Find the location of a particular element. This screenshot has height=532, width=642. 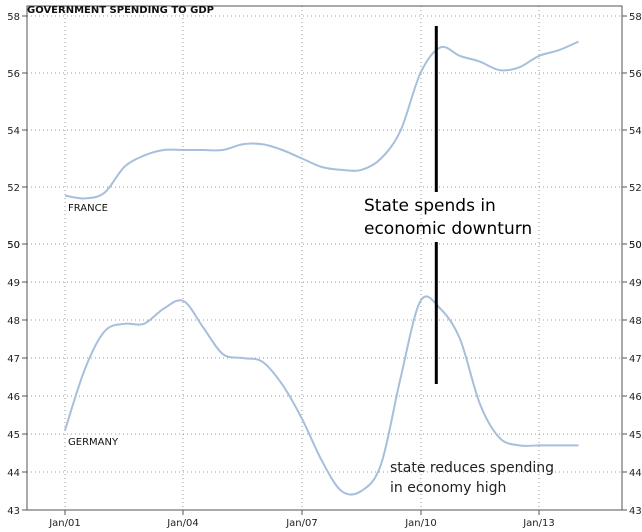

annotation-top-line2: economic downturn is located at coordinates (448, 229).